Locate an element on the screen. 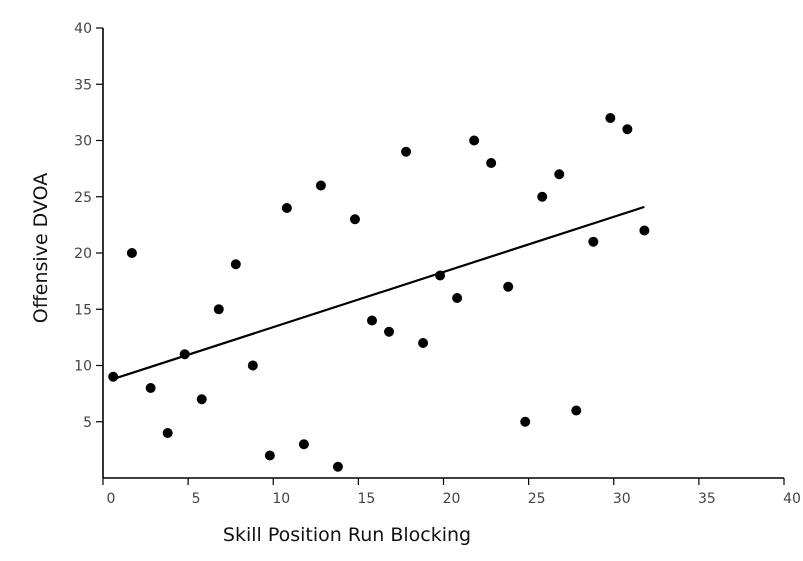  y-tick-label: 20 is located at coordinates (83, 254).